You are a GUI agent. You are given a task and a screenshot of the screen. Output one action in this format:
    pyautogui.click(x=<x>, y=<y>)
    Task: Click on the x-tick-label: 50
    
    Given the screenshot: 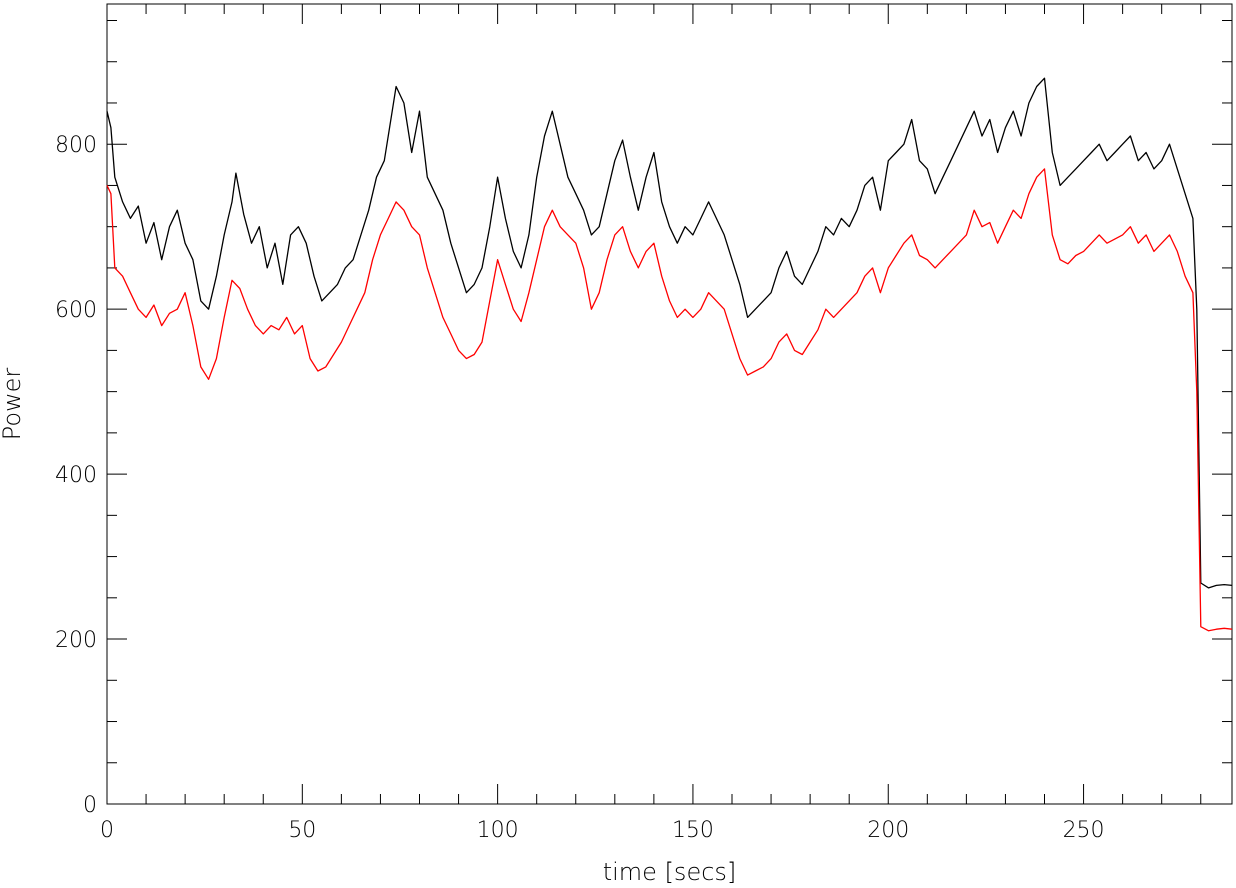 What is the action you would take?
    pyautogui.click(x=302, y=830)
    